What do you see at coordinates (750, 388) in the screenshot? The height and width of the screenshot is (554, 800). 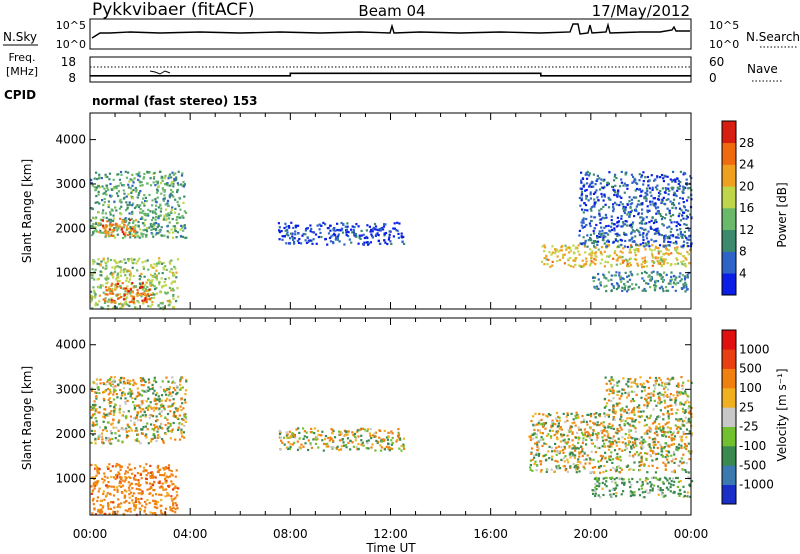 I see `velocity-colorbar-tick: 100` at bounding box center [750, 388].